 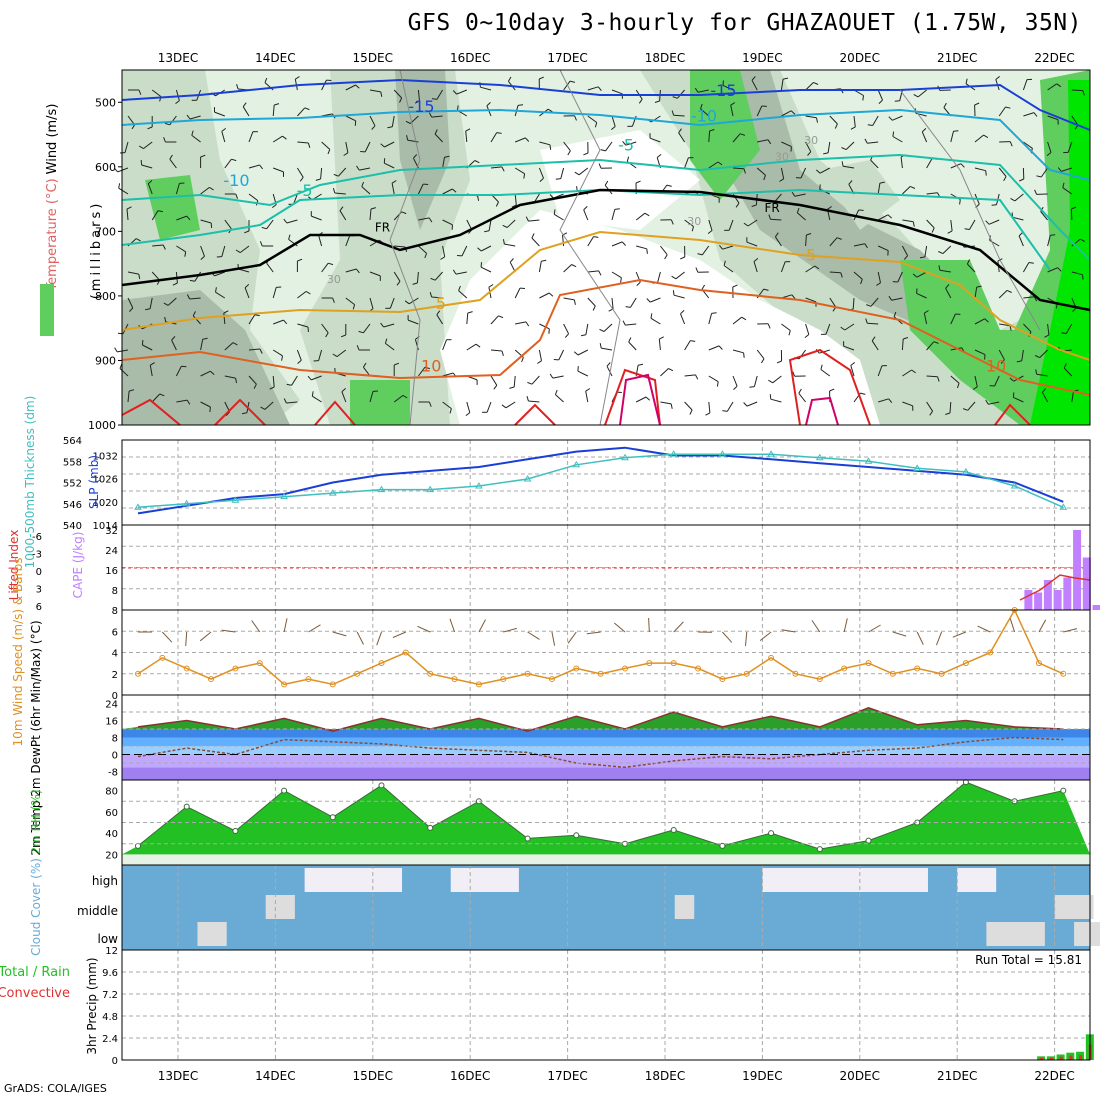 What do you see at coordinates (600, 815) in the screenshot?
I see `rh-line` at bounding box center [600, 815].